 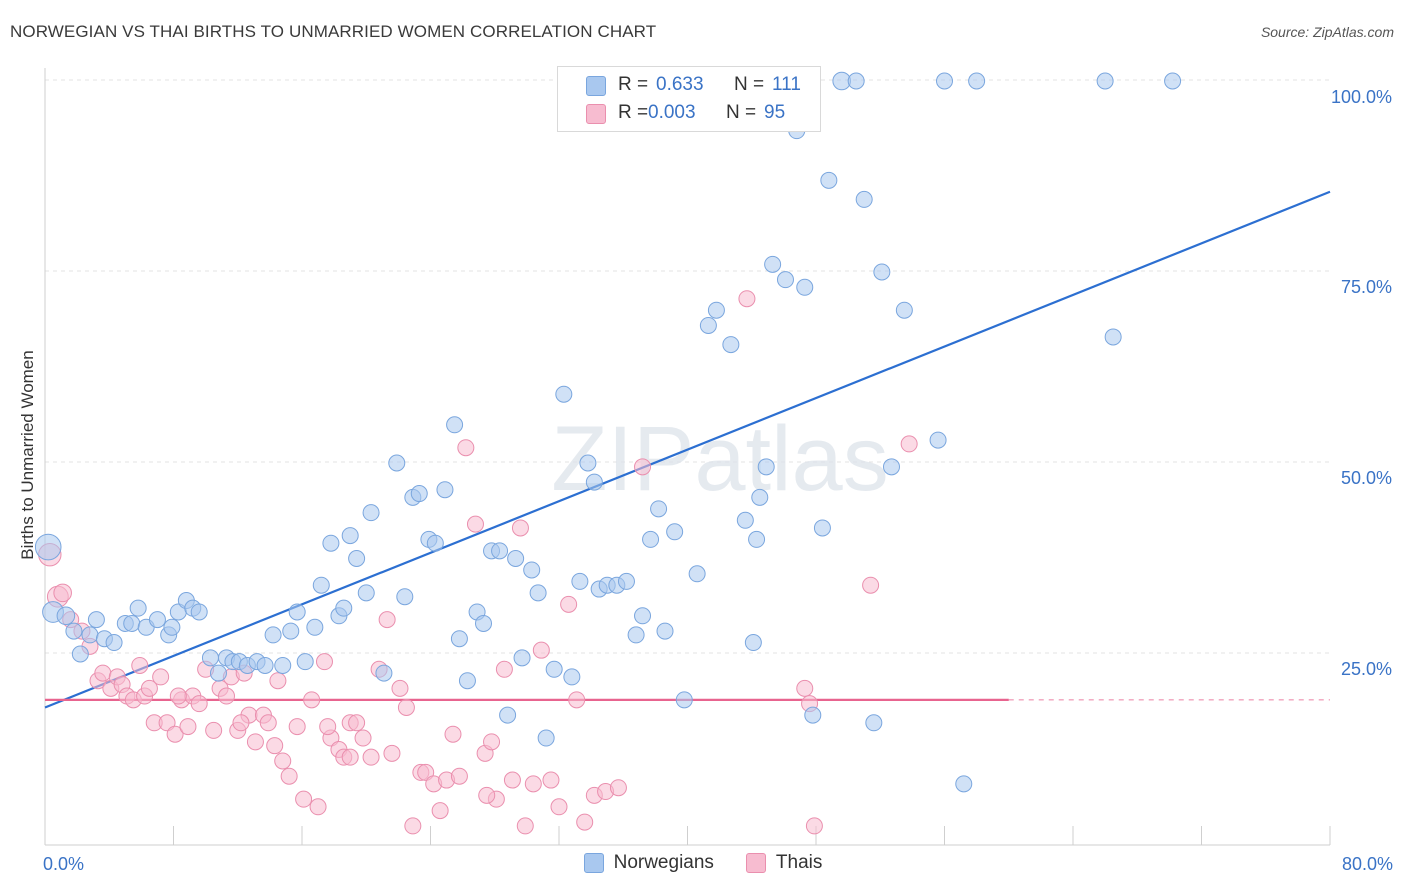 What do you see at coordinates (799, 862) in the screenshot?
I see `legend-label-thais: Thais` at bounding box center [799, 862].